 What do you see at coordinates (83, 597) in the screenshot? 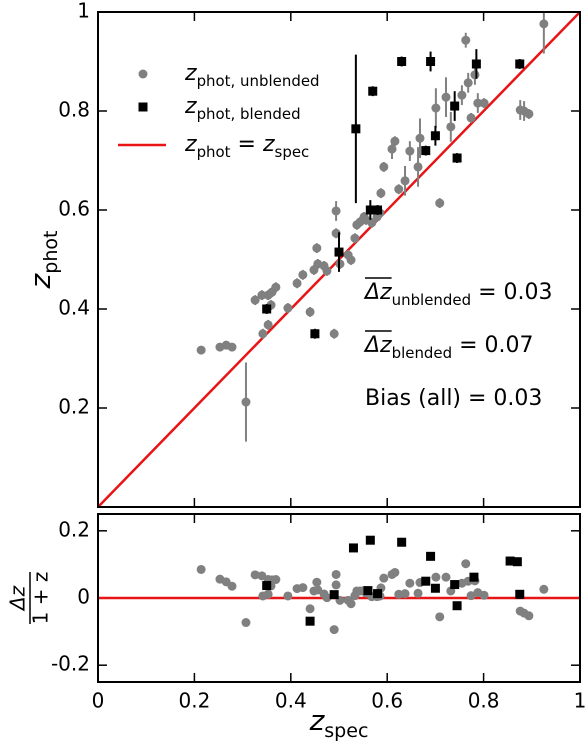
I see `y-tick-label: 0` at bounding box center [83, 597].